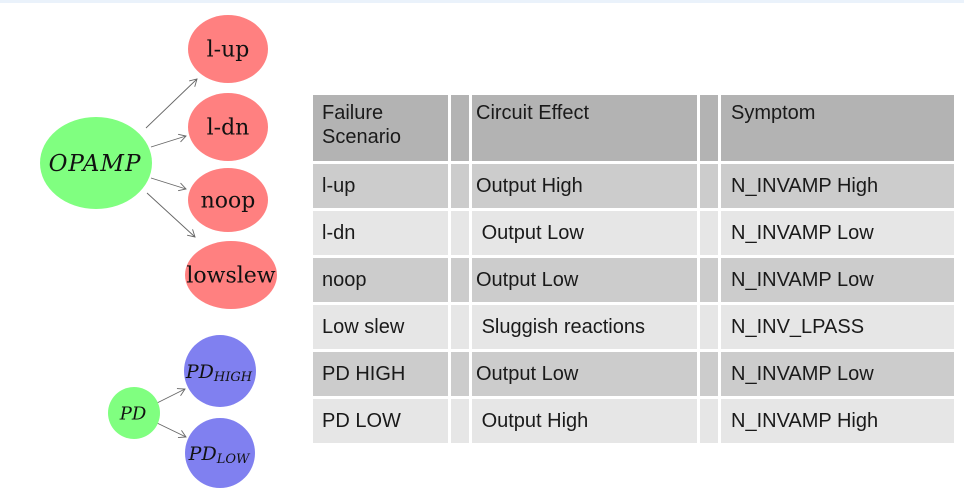  I want to click on header-symptom: Symptom, so click(837, 128).